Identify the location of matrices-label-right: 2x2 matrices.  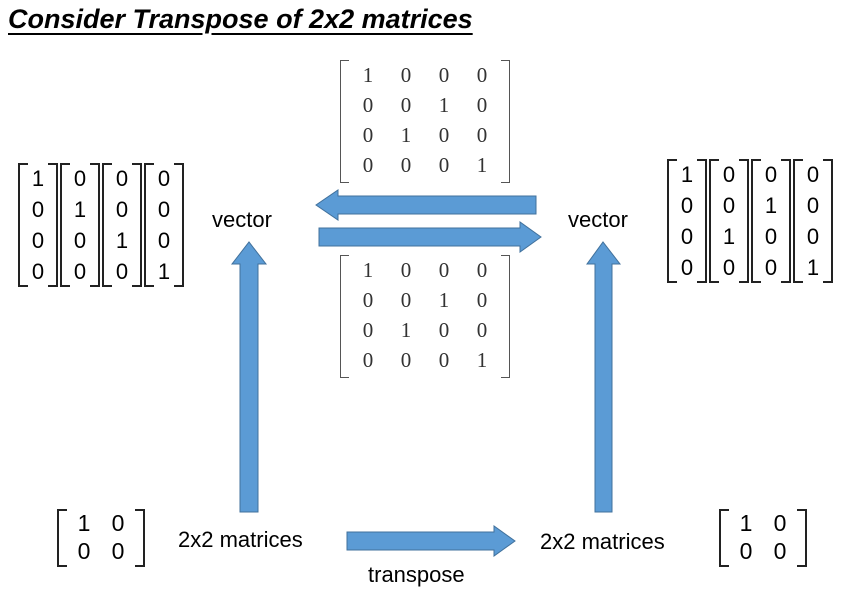
(602, 541).